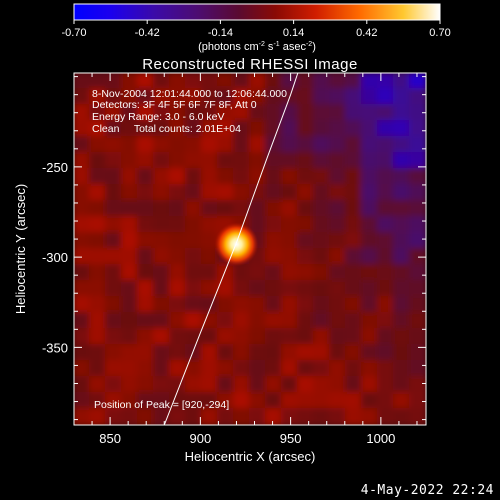  I want to click on colorbar-tick-label: 0.42, so click(366, 33).